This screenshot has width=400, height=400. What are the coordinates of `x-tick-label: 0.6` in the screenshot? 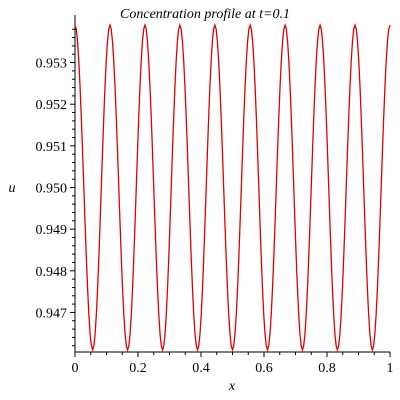 It's located at (264, 368).